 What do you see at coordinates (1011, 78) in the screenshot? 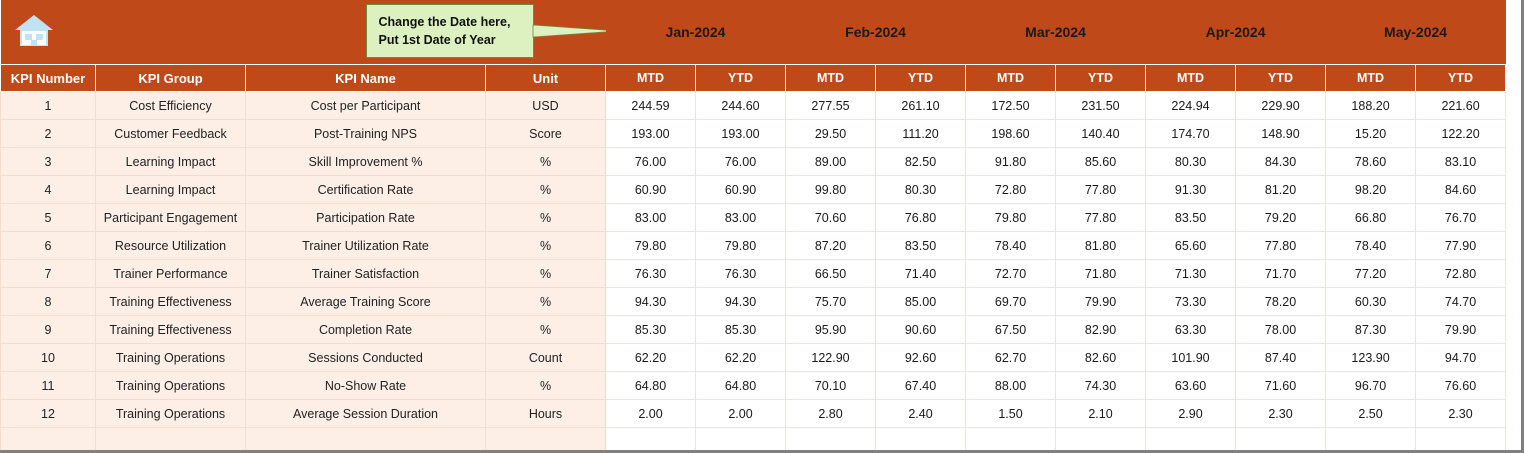
I see `col-header-mar-mtd: MTD` at bounding box center [1011, 78].